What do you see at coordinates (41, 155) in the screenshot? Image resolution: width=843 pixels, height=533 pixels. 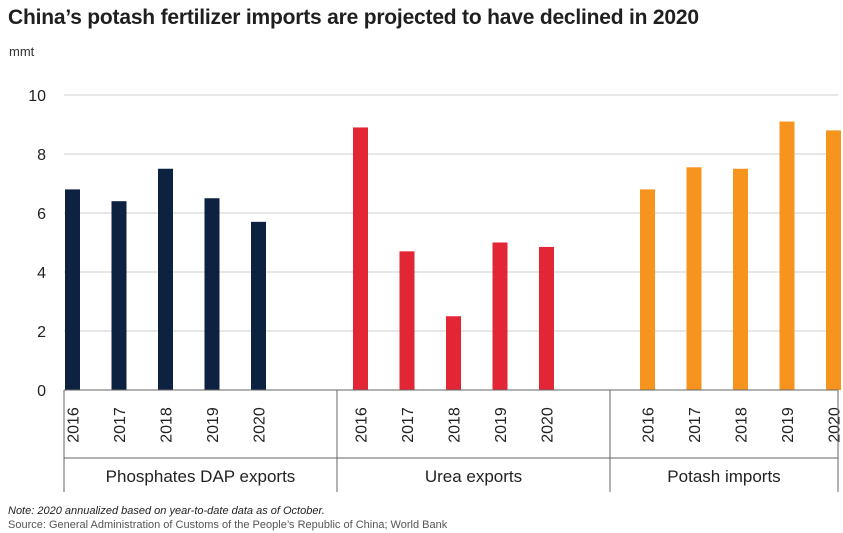 I see `y-tick-label: 8` at bounding box center [41, 155].